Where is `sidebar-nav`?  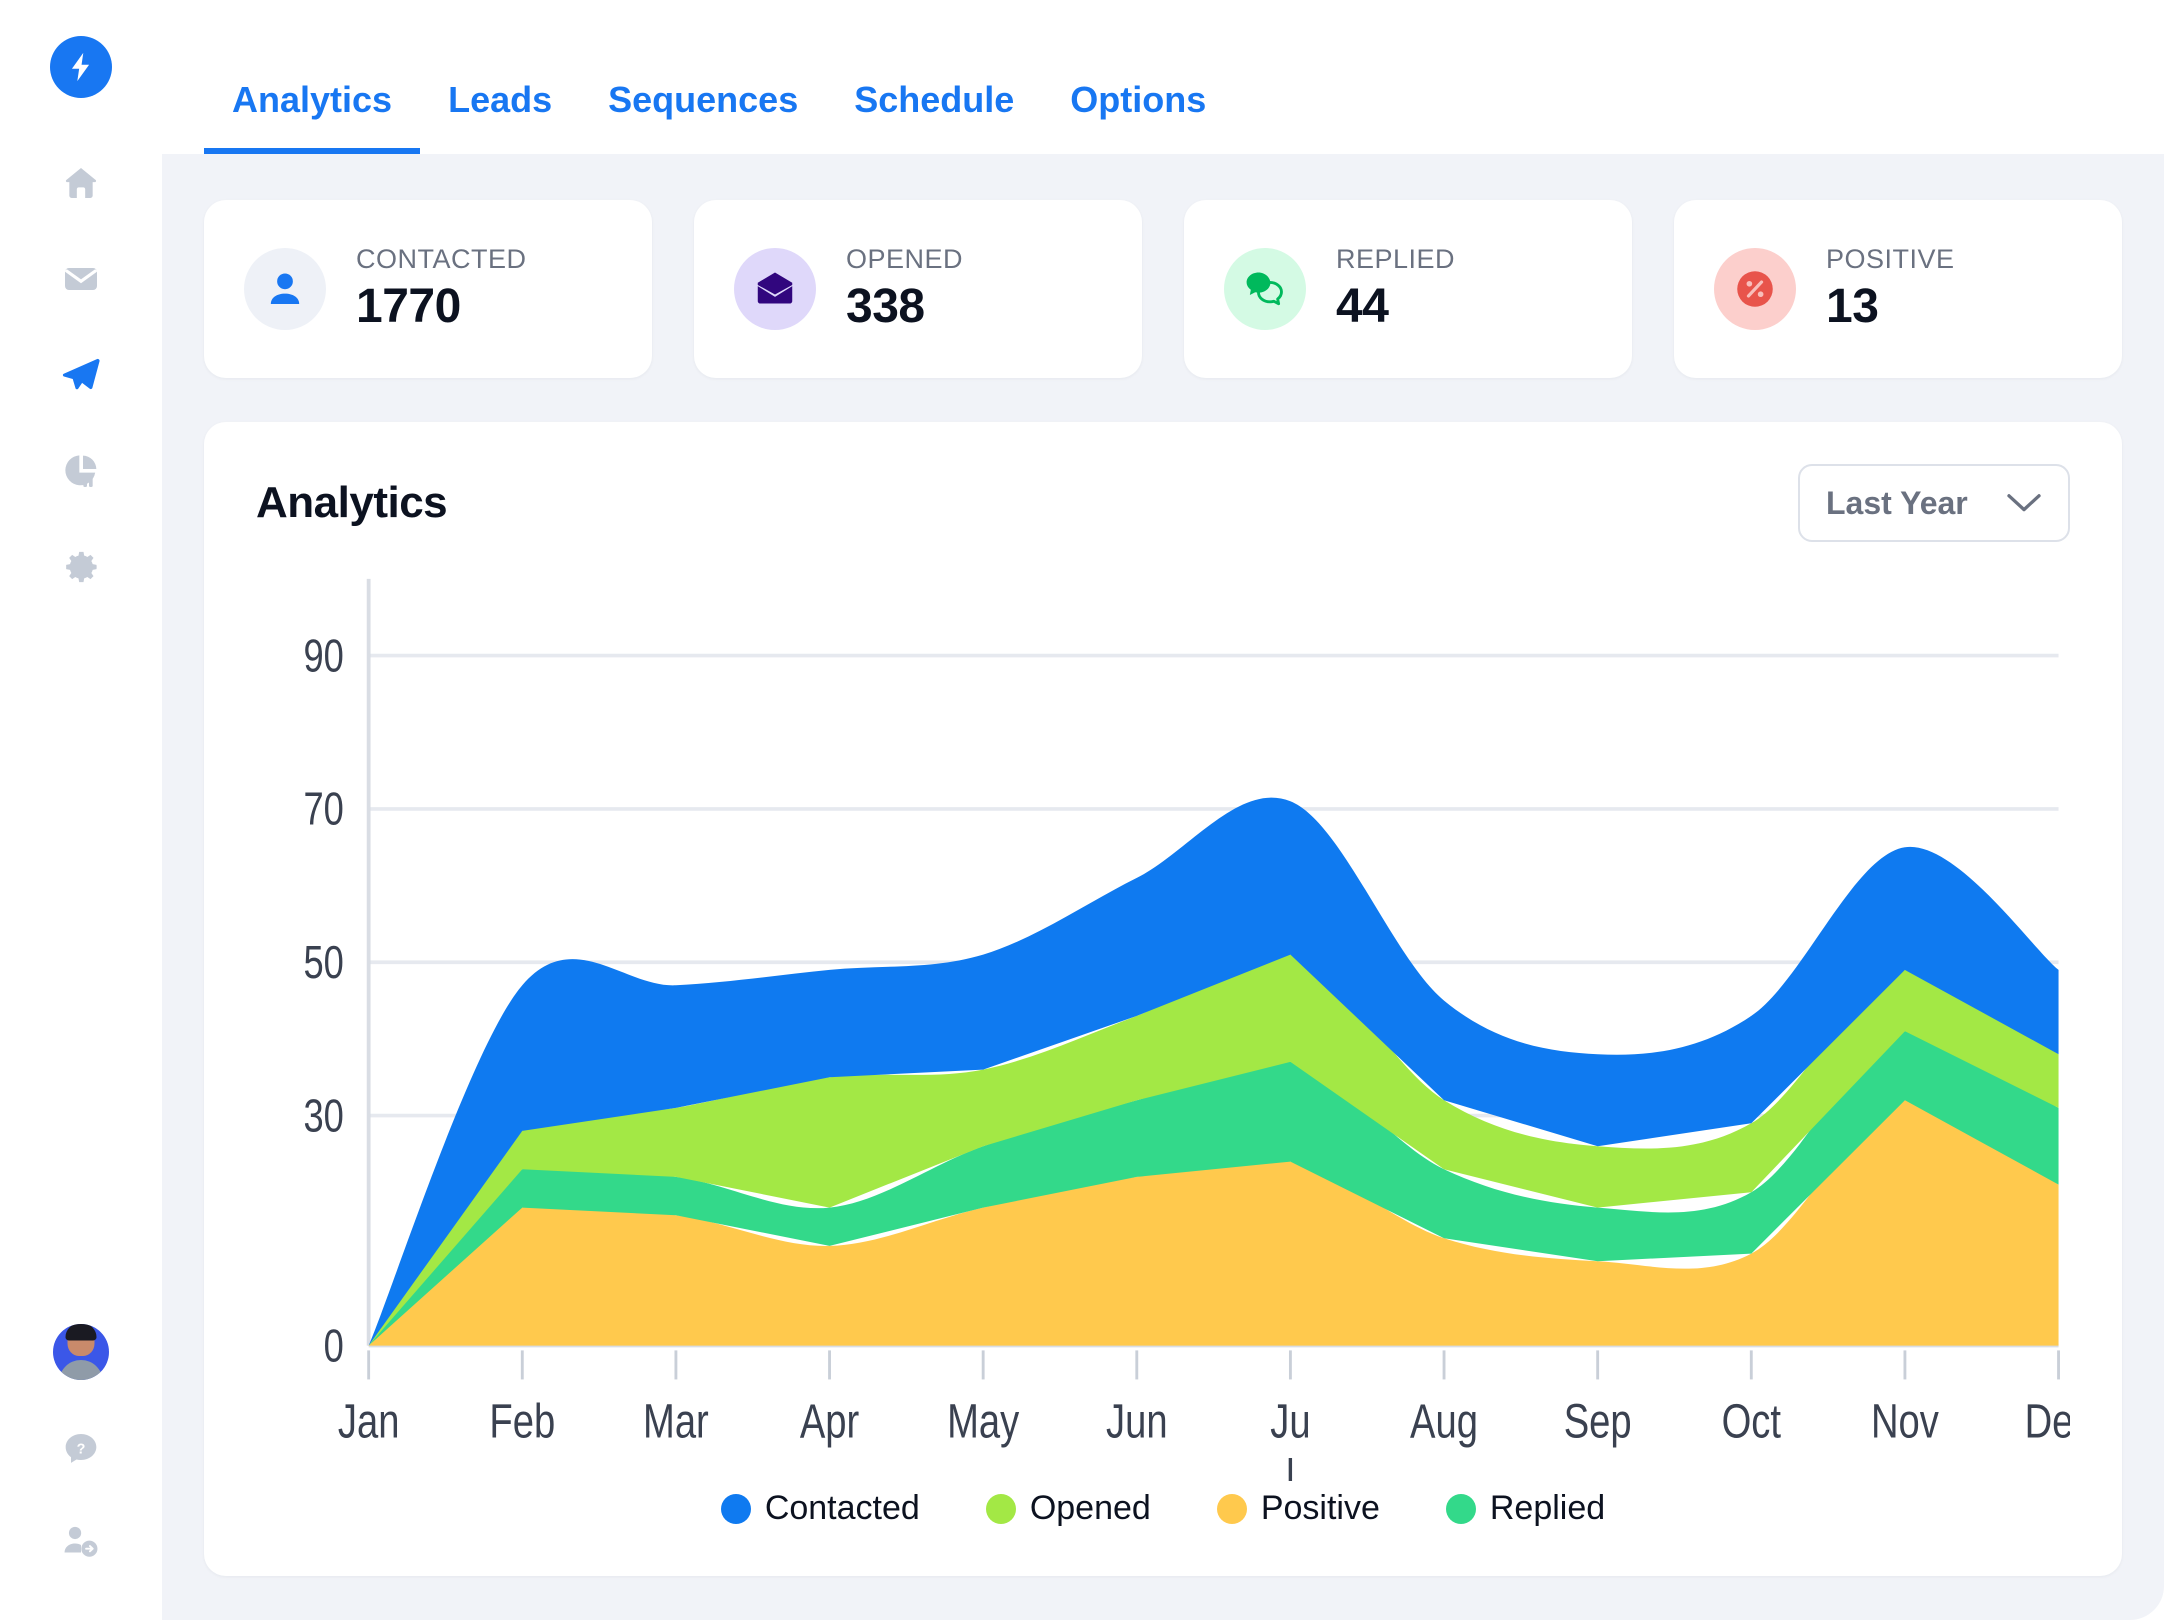
sidebar-nav is located at coordinates (81, 375).